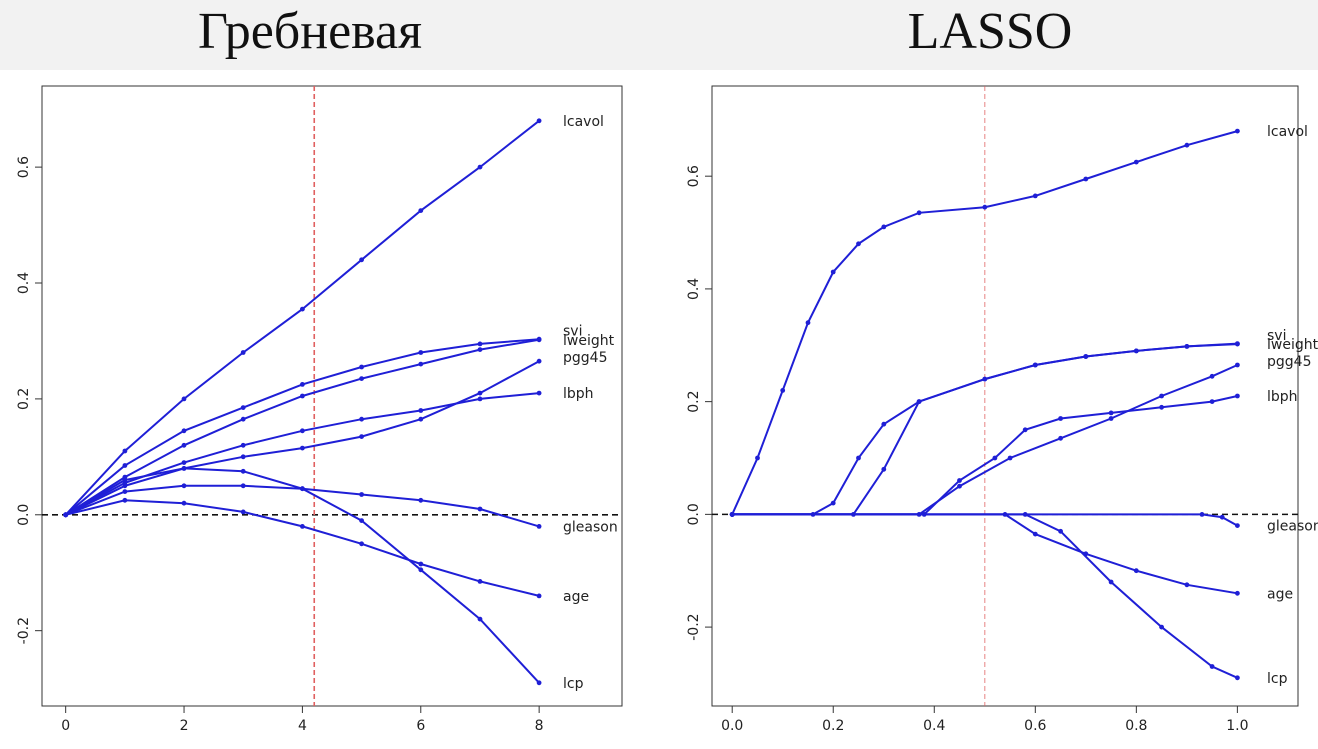  What do you see at coordinates (694, 402) in the screenshot?
I see `lasso-y-tick-label: 0.2` at bounding box center [694, 402].